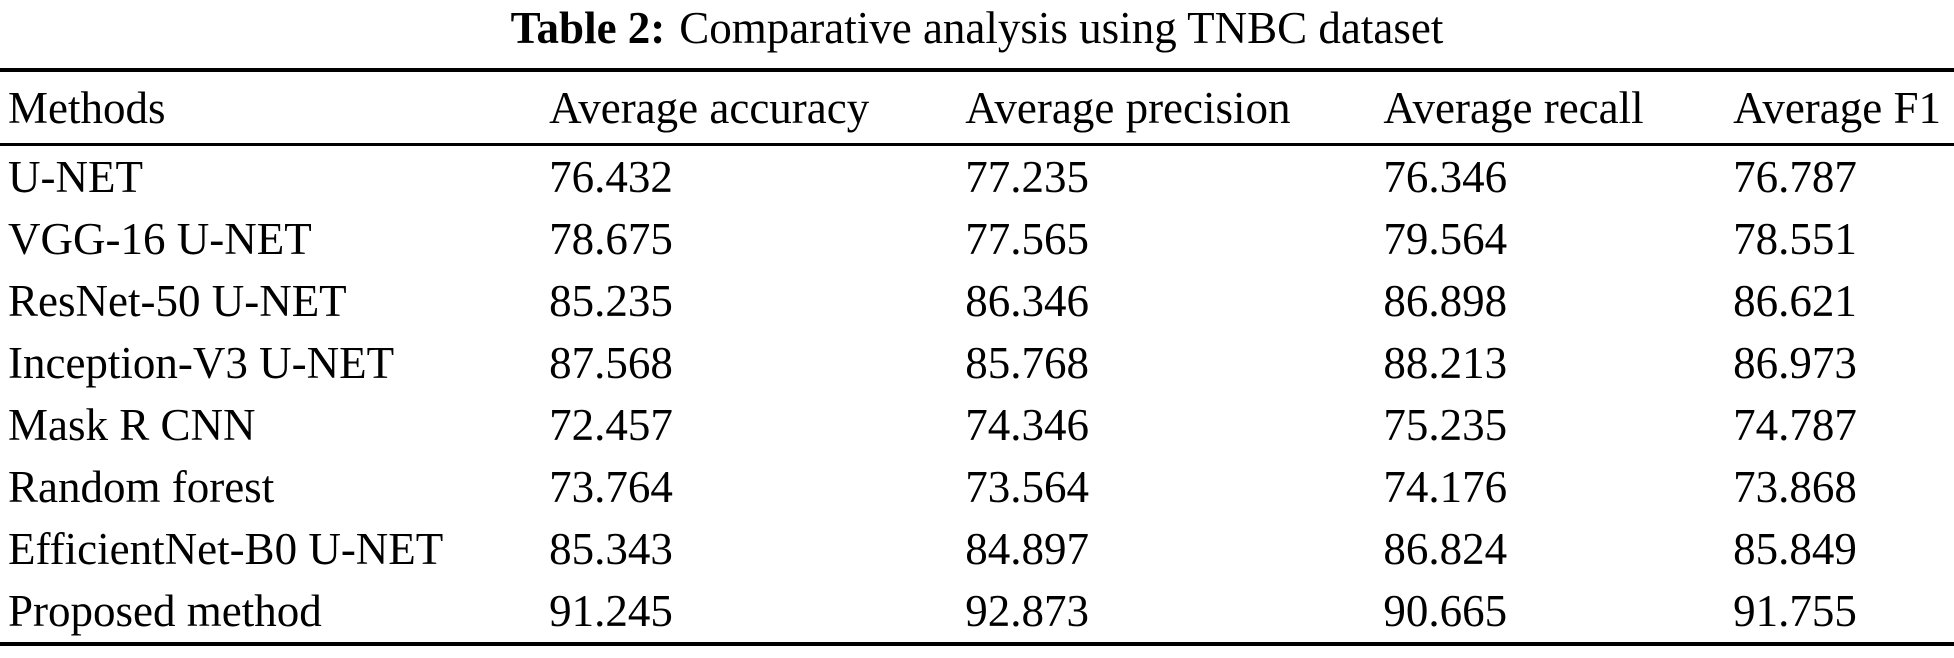  I want to click on table-row: VGG-16 U-NET 78.675 77.565 79.564 78.551, so click(977, 239).